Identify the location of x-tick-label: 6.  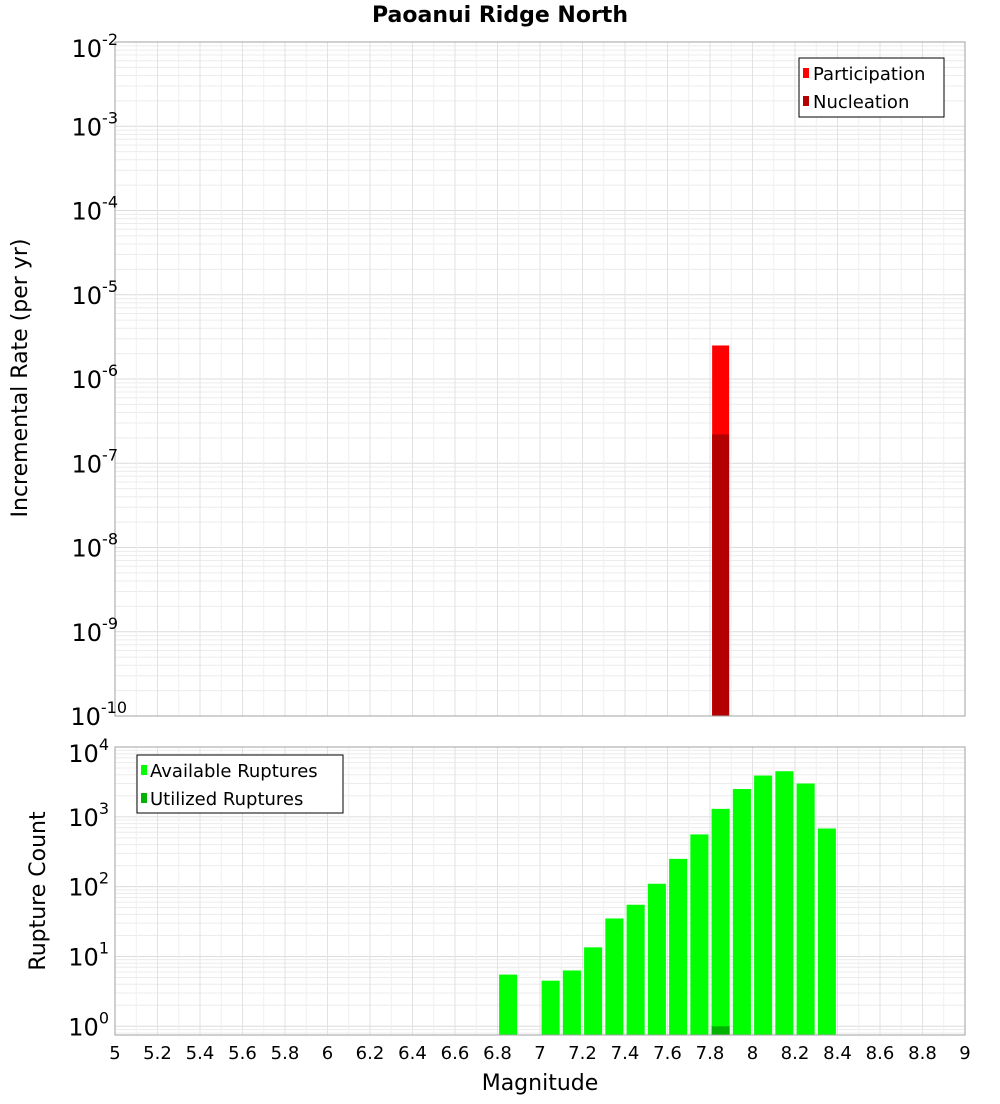
(327, 1053).